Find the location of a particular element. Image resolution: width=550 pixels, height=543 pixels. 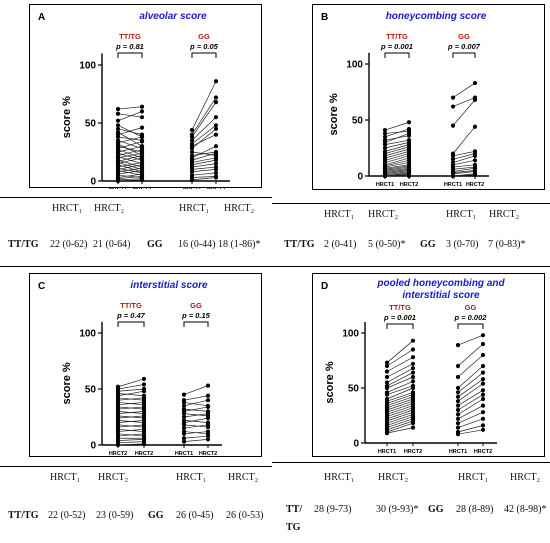

group-label: TT/TG is located at coordinates (131, 305).